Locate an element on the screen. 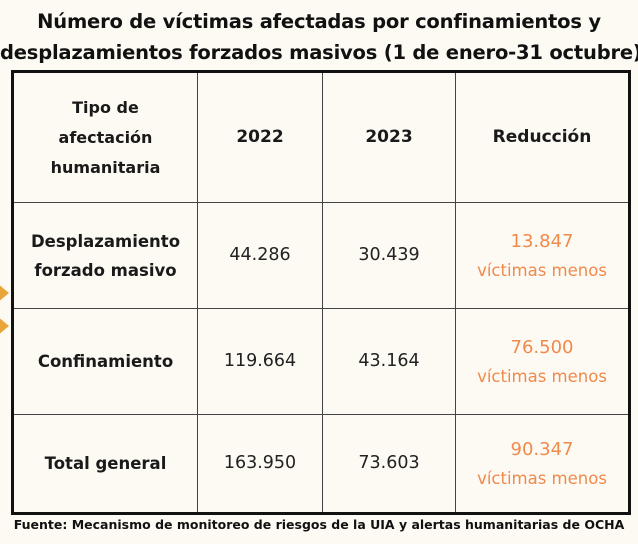 The height and width of the screenshot is (544, 638). header-2023: 2023 is located at coordinates (389, 137).